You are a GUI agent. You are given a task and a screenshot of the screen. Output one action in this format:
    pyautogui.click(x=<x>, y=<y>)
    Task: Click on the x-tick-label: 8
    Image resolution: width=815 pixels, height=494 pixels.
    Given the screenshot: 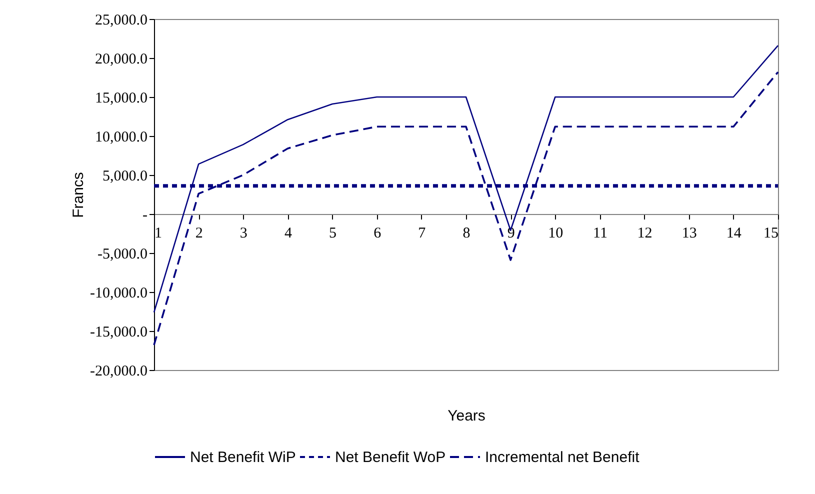 What is the action you would take?
    pyautogui.click(x=466, y=234)
    